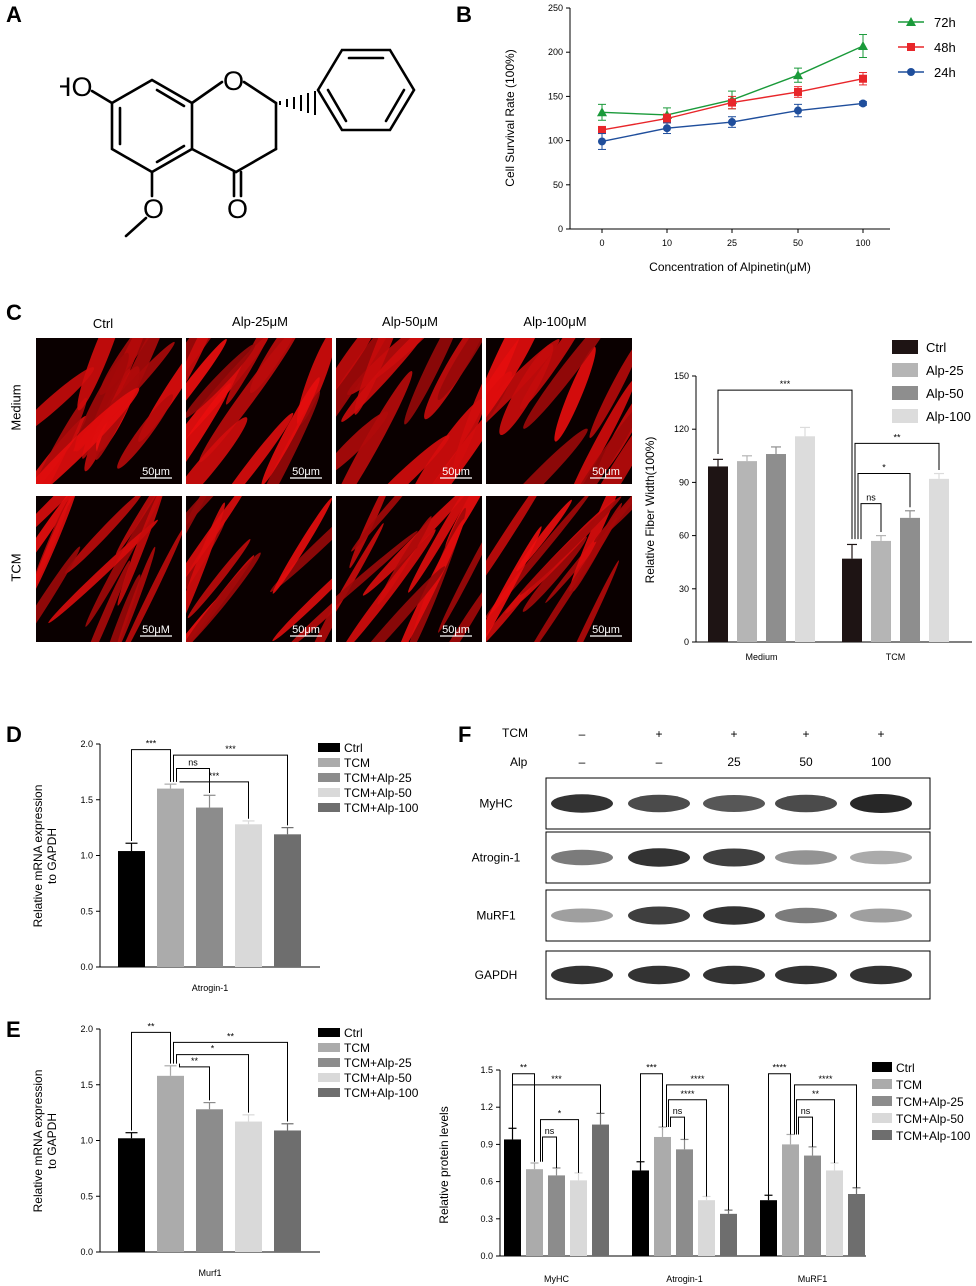 The width and height of the screenshot is (976, 1286). What do you see at coordinates (897, 491) in the screenshot?
I see `chart-c-sig-2-bracket` at bounding box center [897, 491].